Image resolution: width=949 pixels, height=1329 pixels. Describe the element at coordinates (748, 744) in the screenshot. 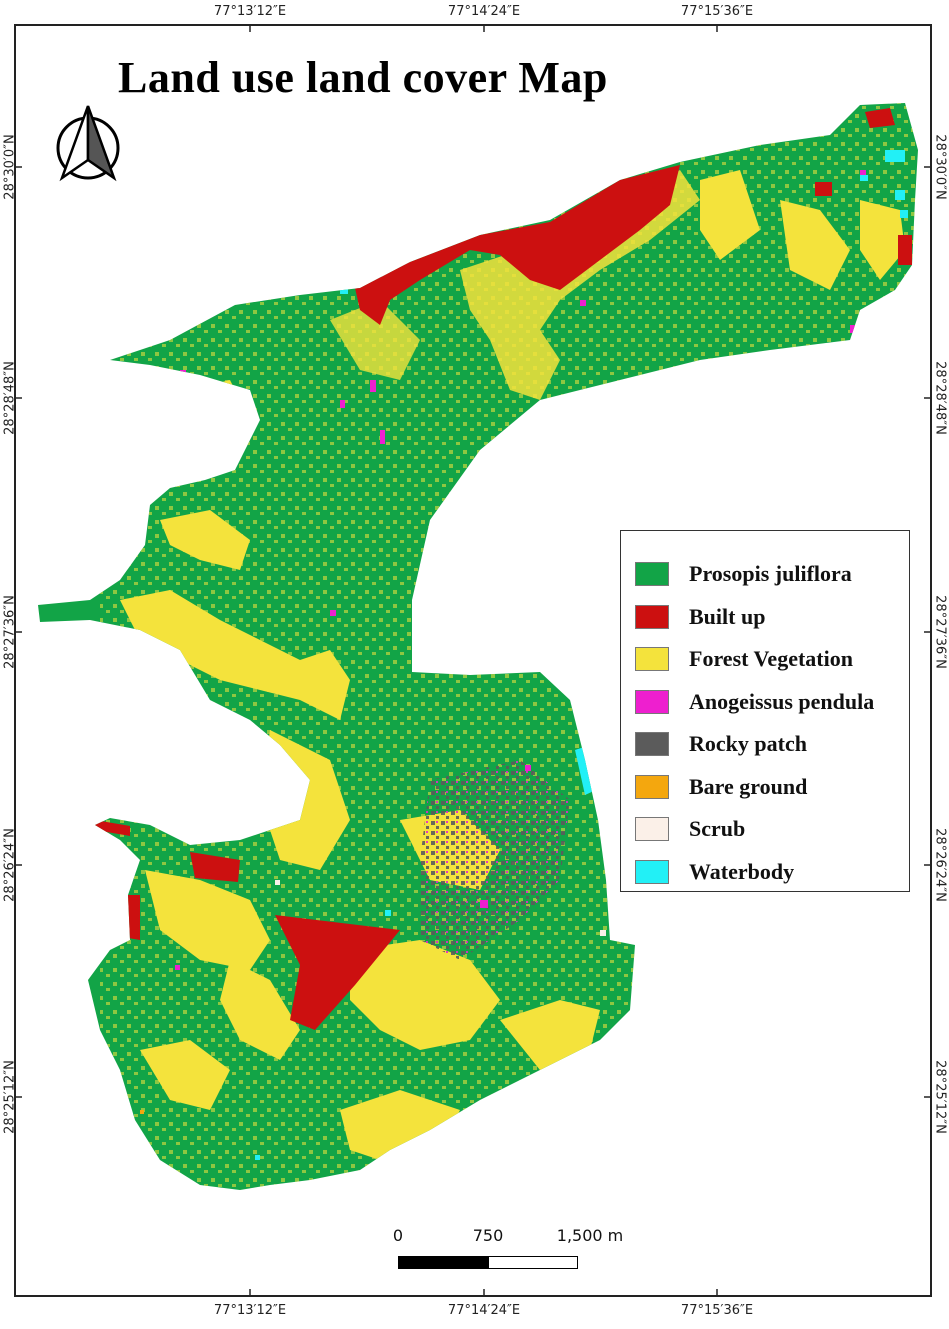

I see `legend-label: Rocky patch` at that location.